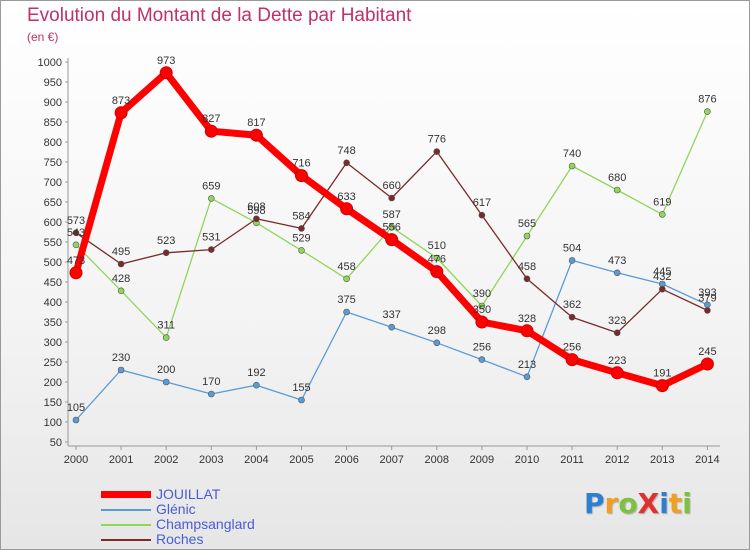  I want to click on data-point-roches-2007, so click(392, 198).